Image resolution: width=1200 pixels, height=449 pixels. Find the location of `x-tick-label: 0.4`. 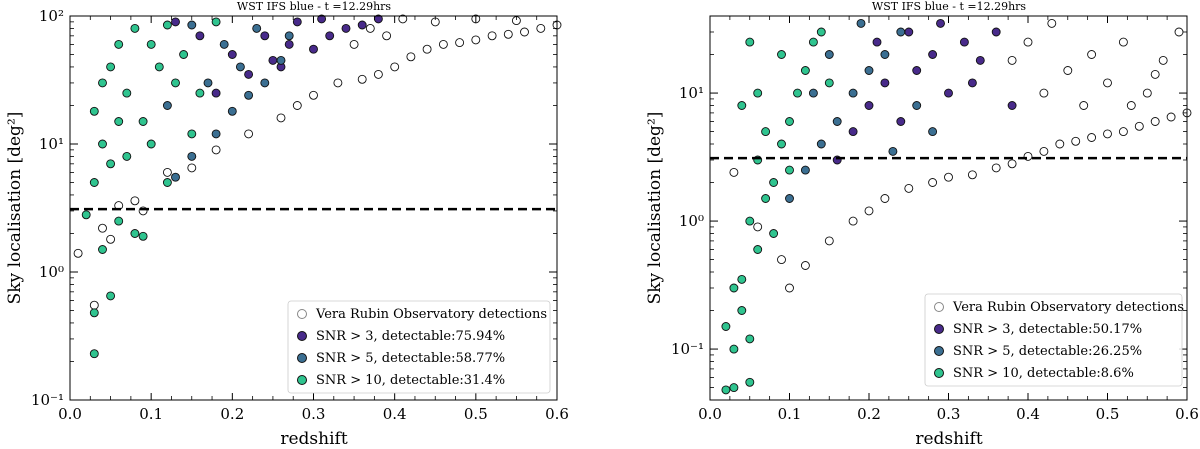

x-tick-label: 0.4 is located at coordinates (395, 414).